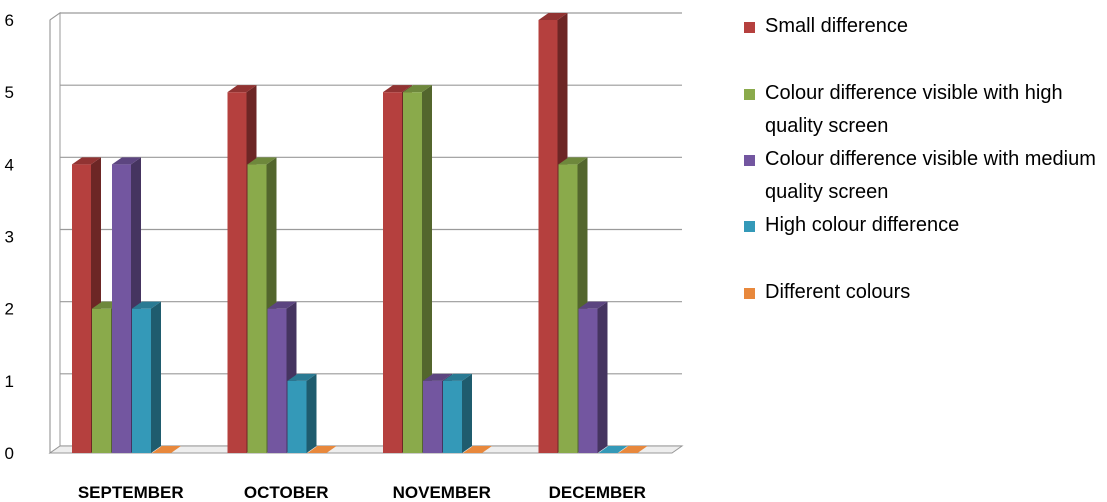 The width and height of the screenshot is (1107, 502). What do you see at coordinates (9, 381) in the screenshot?
I see `y-tick-label: 1` at bounding box center [9, 381].